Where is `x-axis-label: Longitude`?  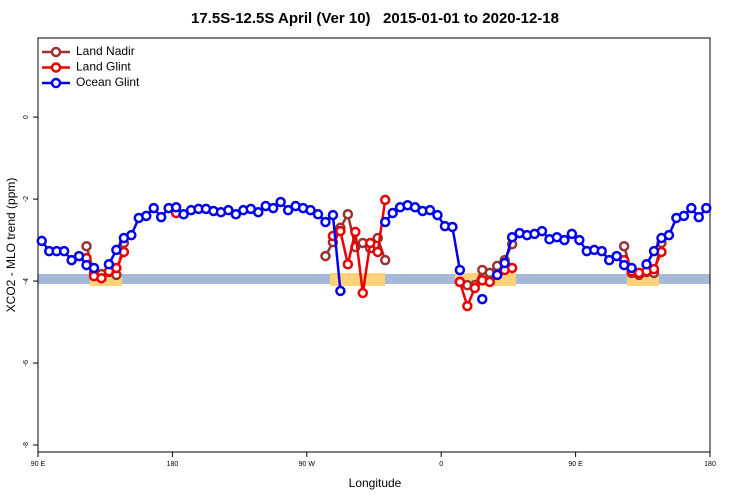 x-axis-label: Longitude is located at coordinates (375, 483).